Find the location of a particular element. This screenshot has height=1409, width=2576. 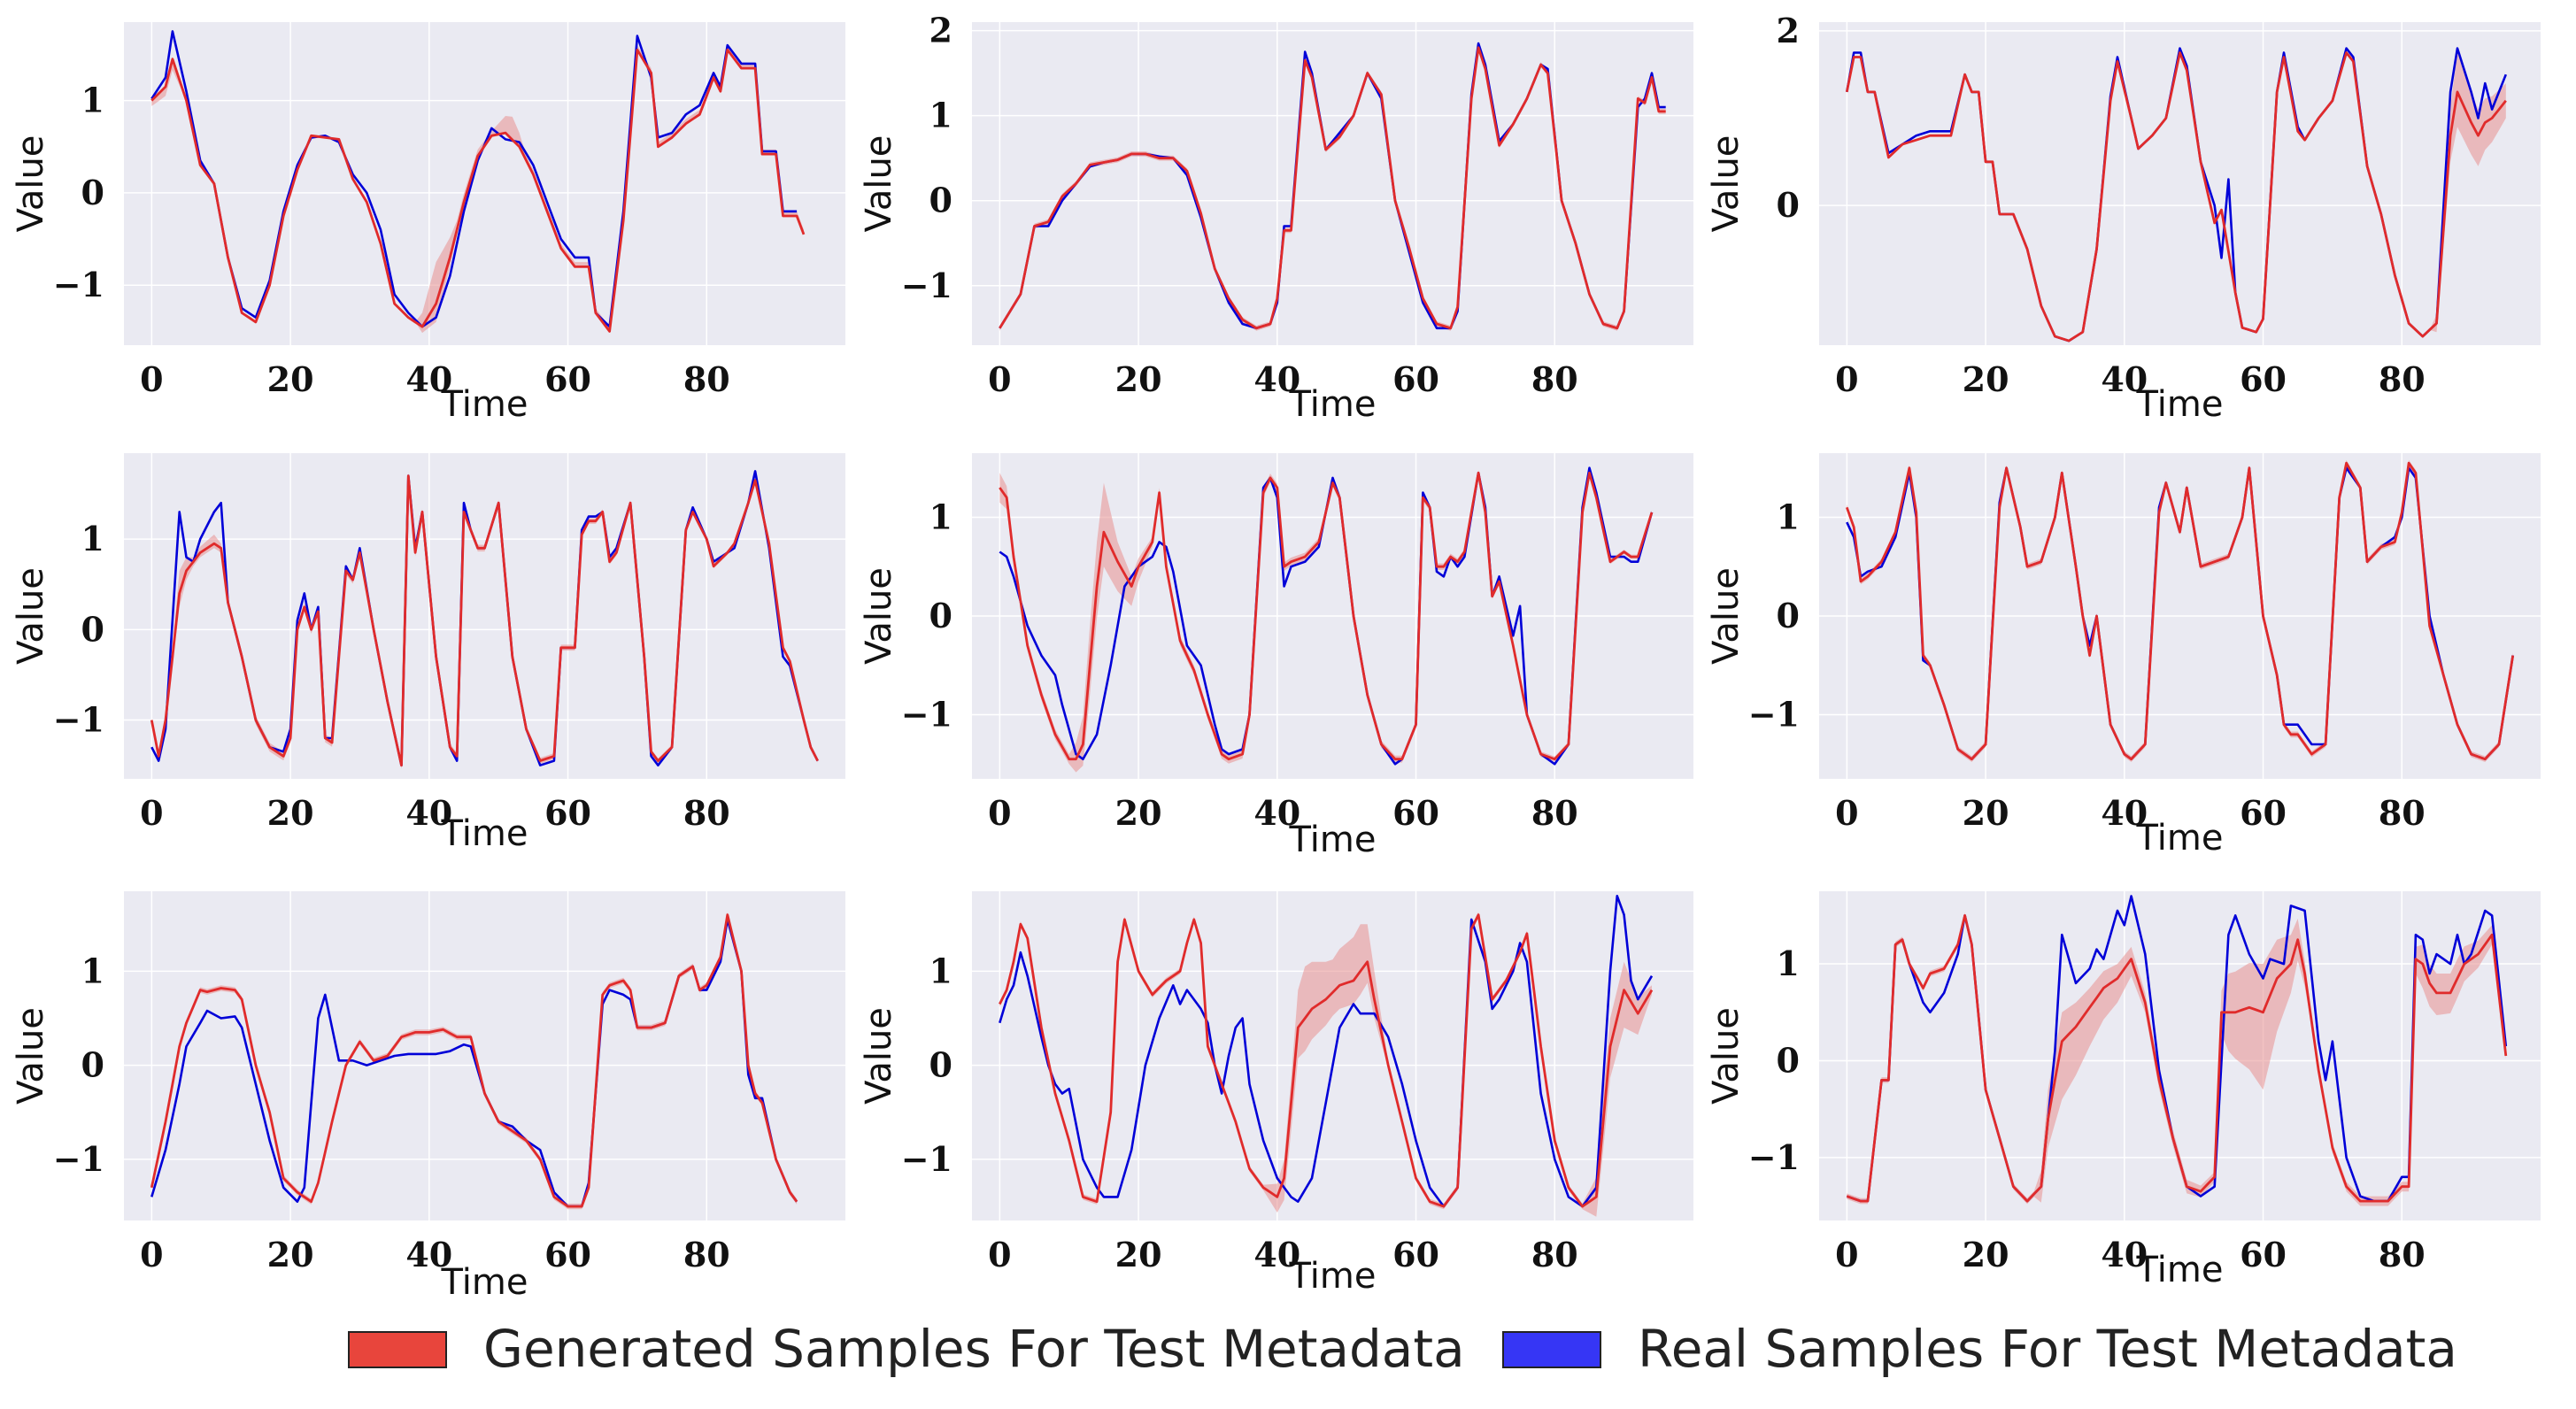

legend-label-generated: Generated Samples For Test Metadata is located at coordinates (974, 1349).